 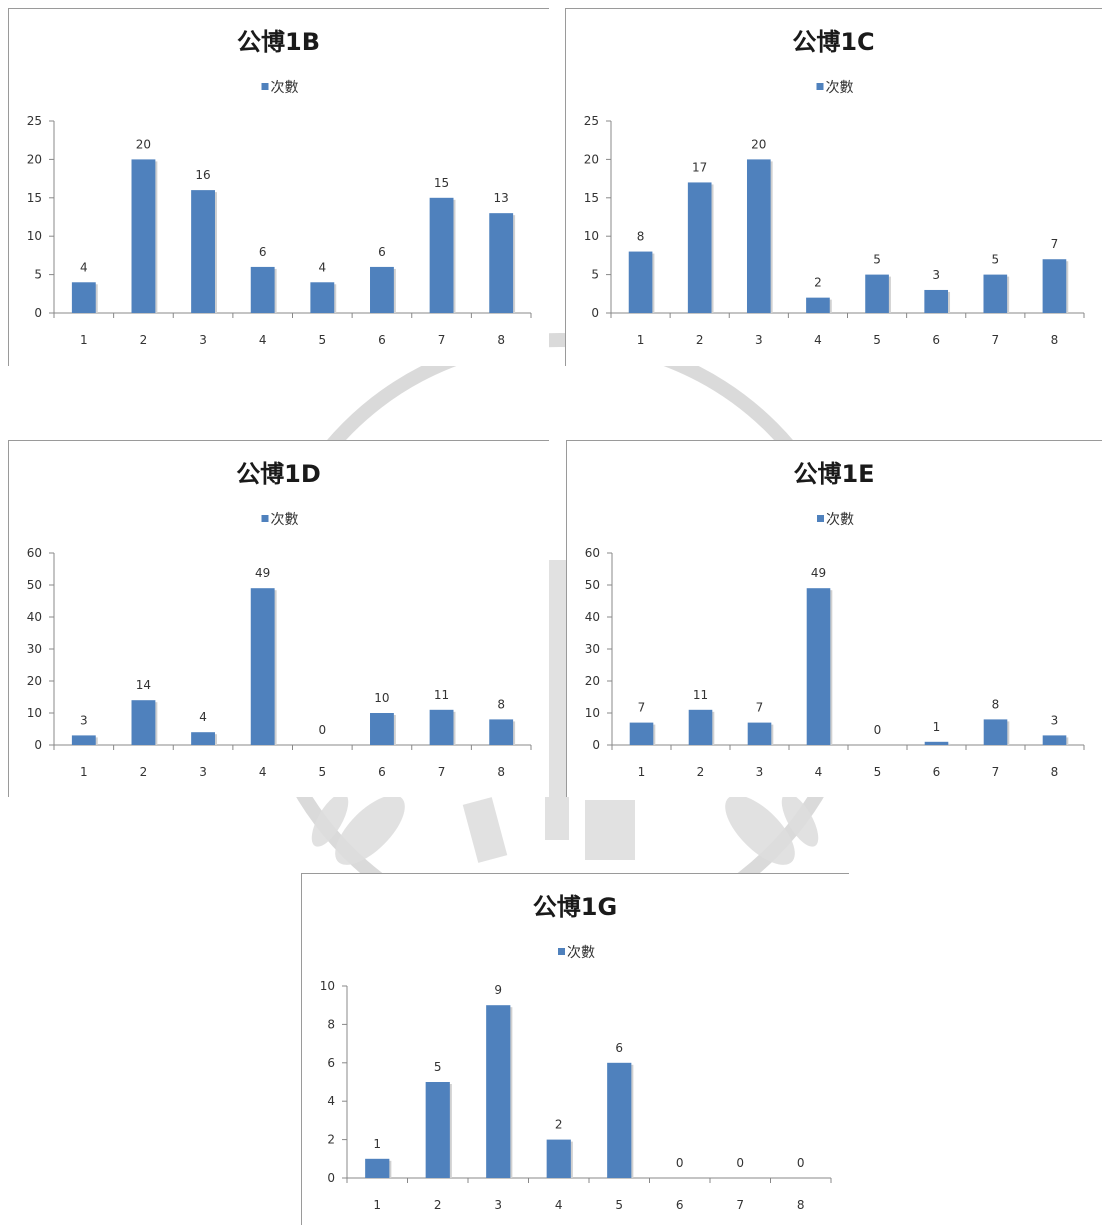 What do you see at coordinates (331, 1178) in the screenshot?
I see `y-tick-label: 0` at bounding box center [331, 1178].